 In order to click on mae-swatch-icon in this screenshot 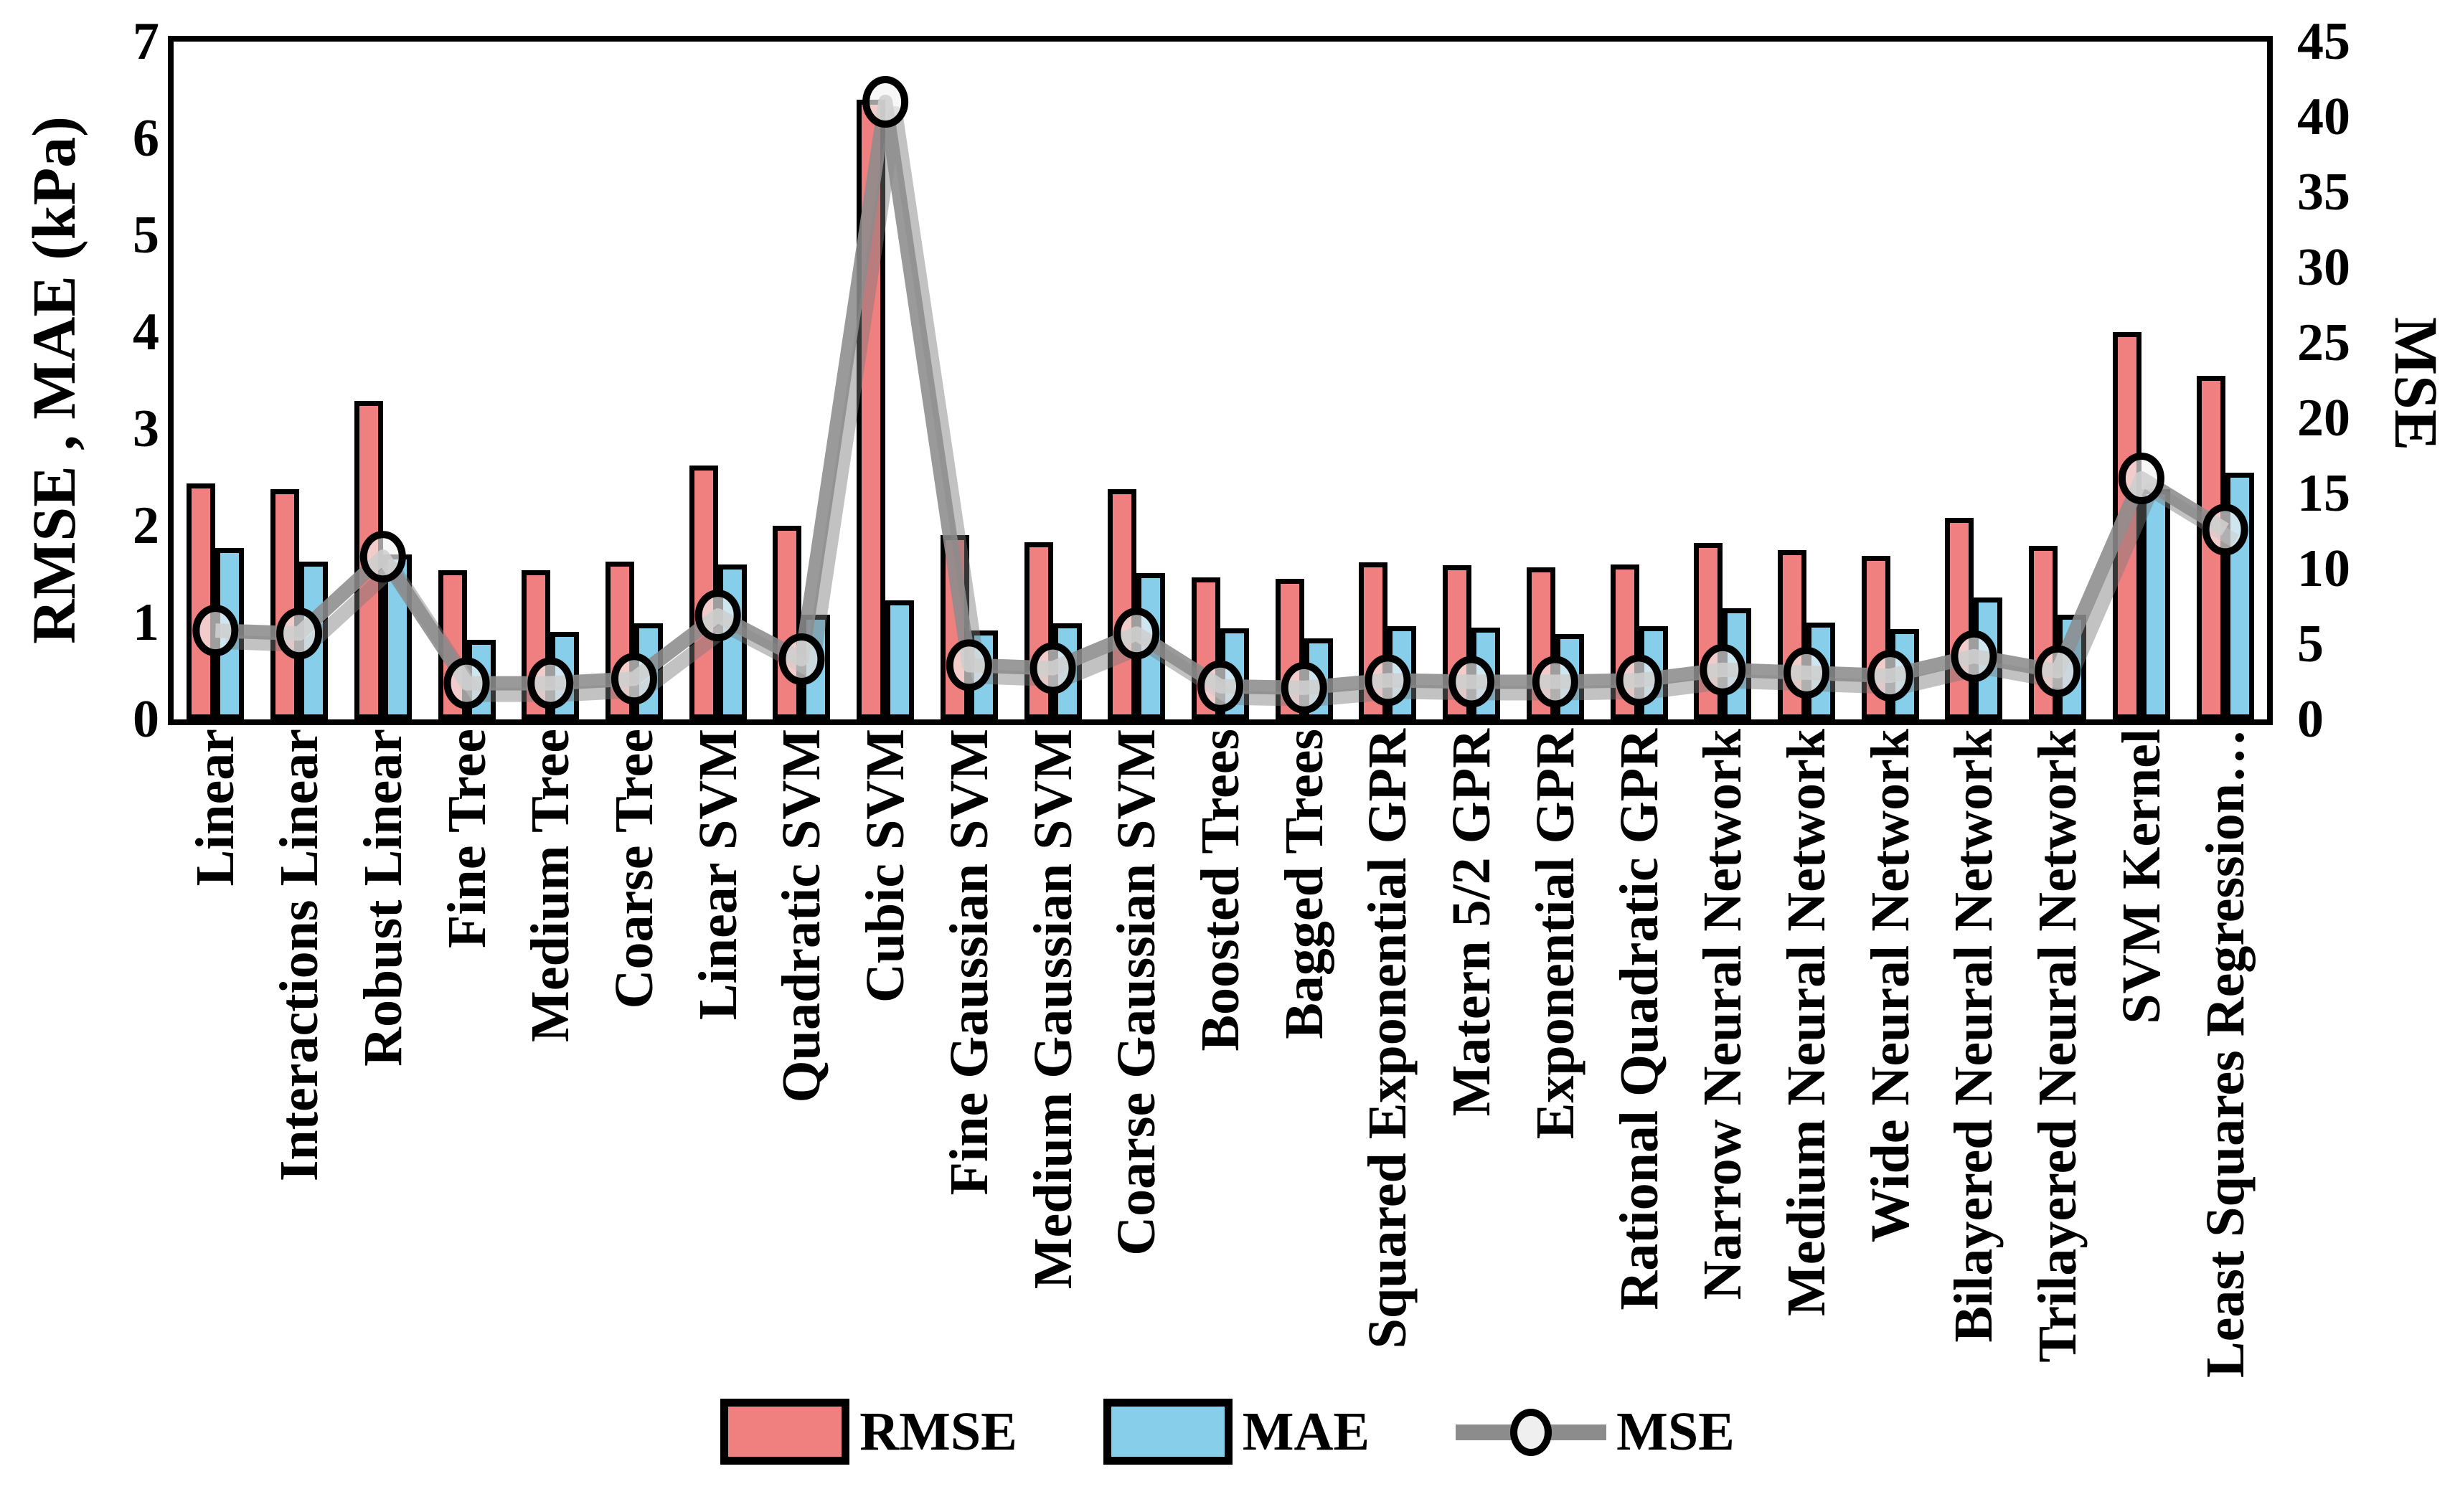, I will do `click(1168, 1432)`.